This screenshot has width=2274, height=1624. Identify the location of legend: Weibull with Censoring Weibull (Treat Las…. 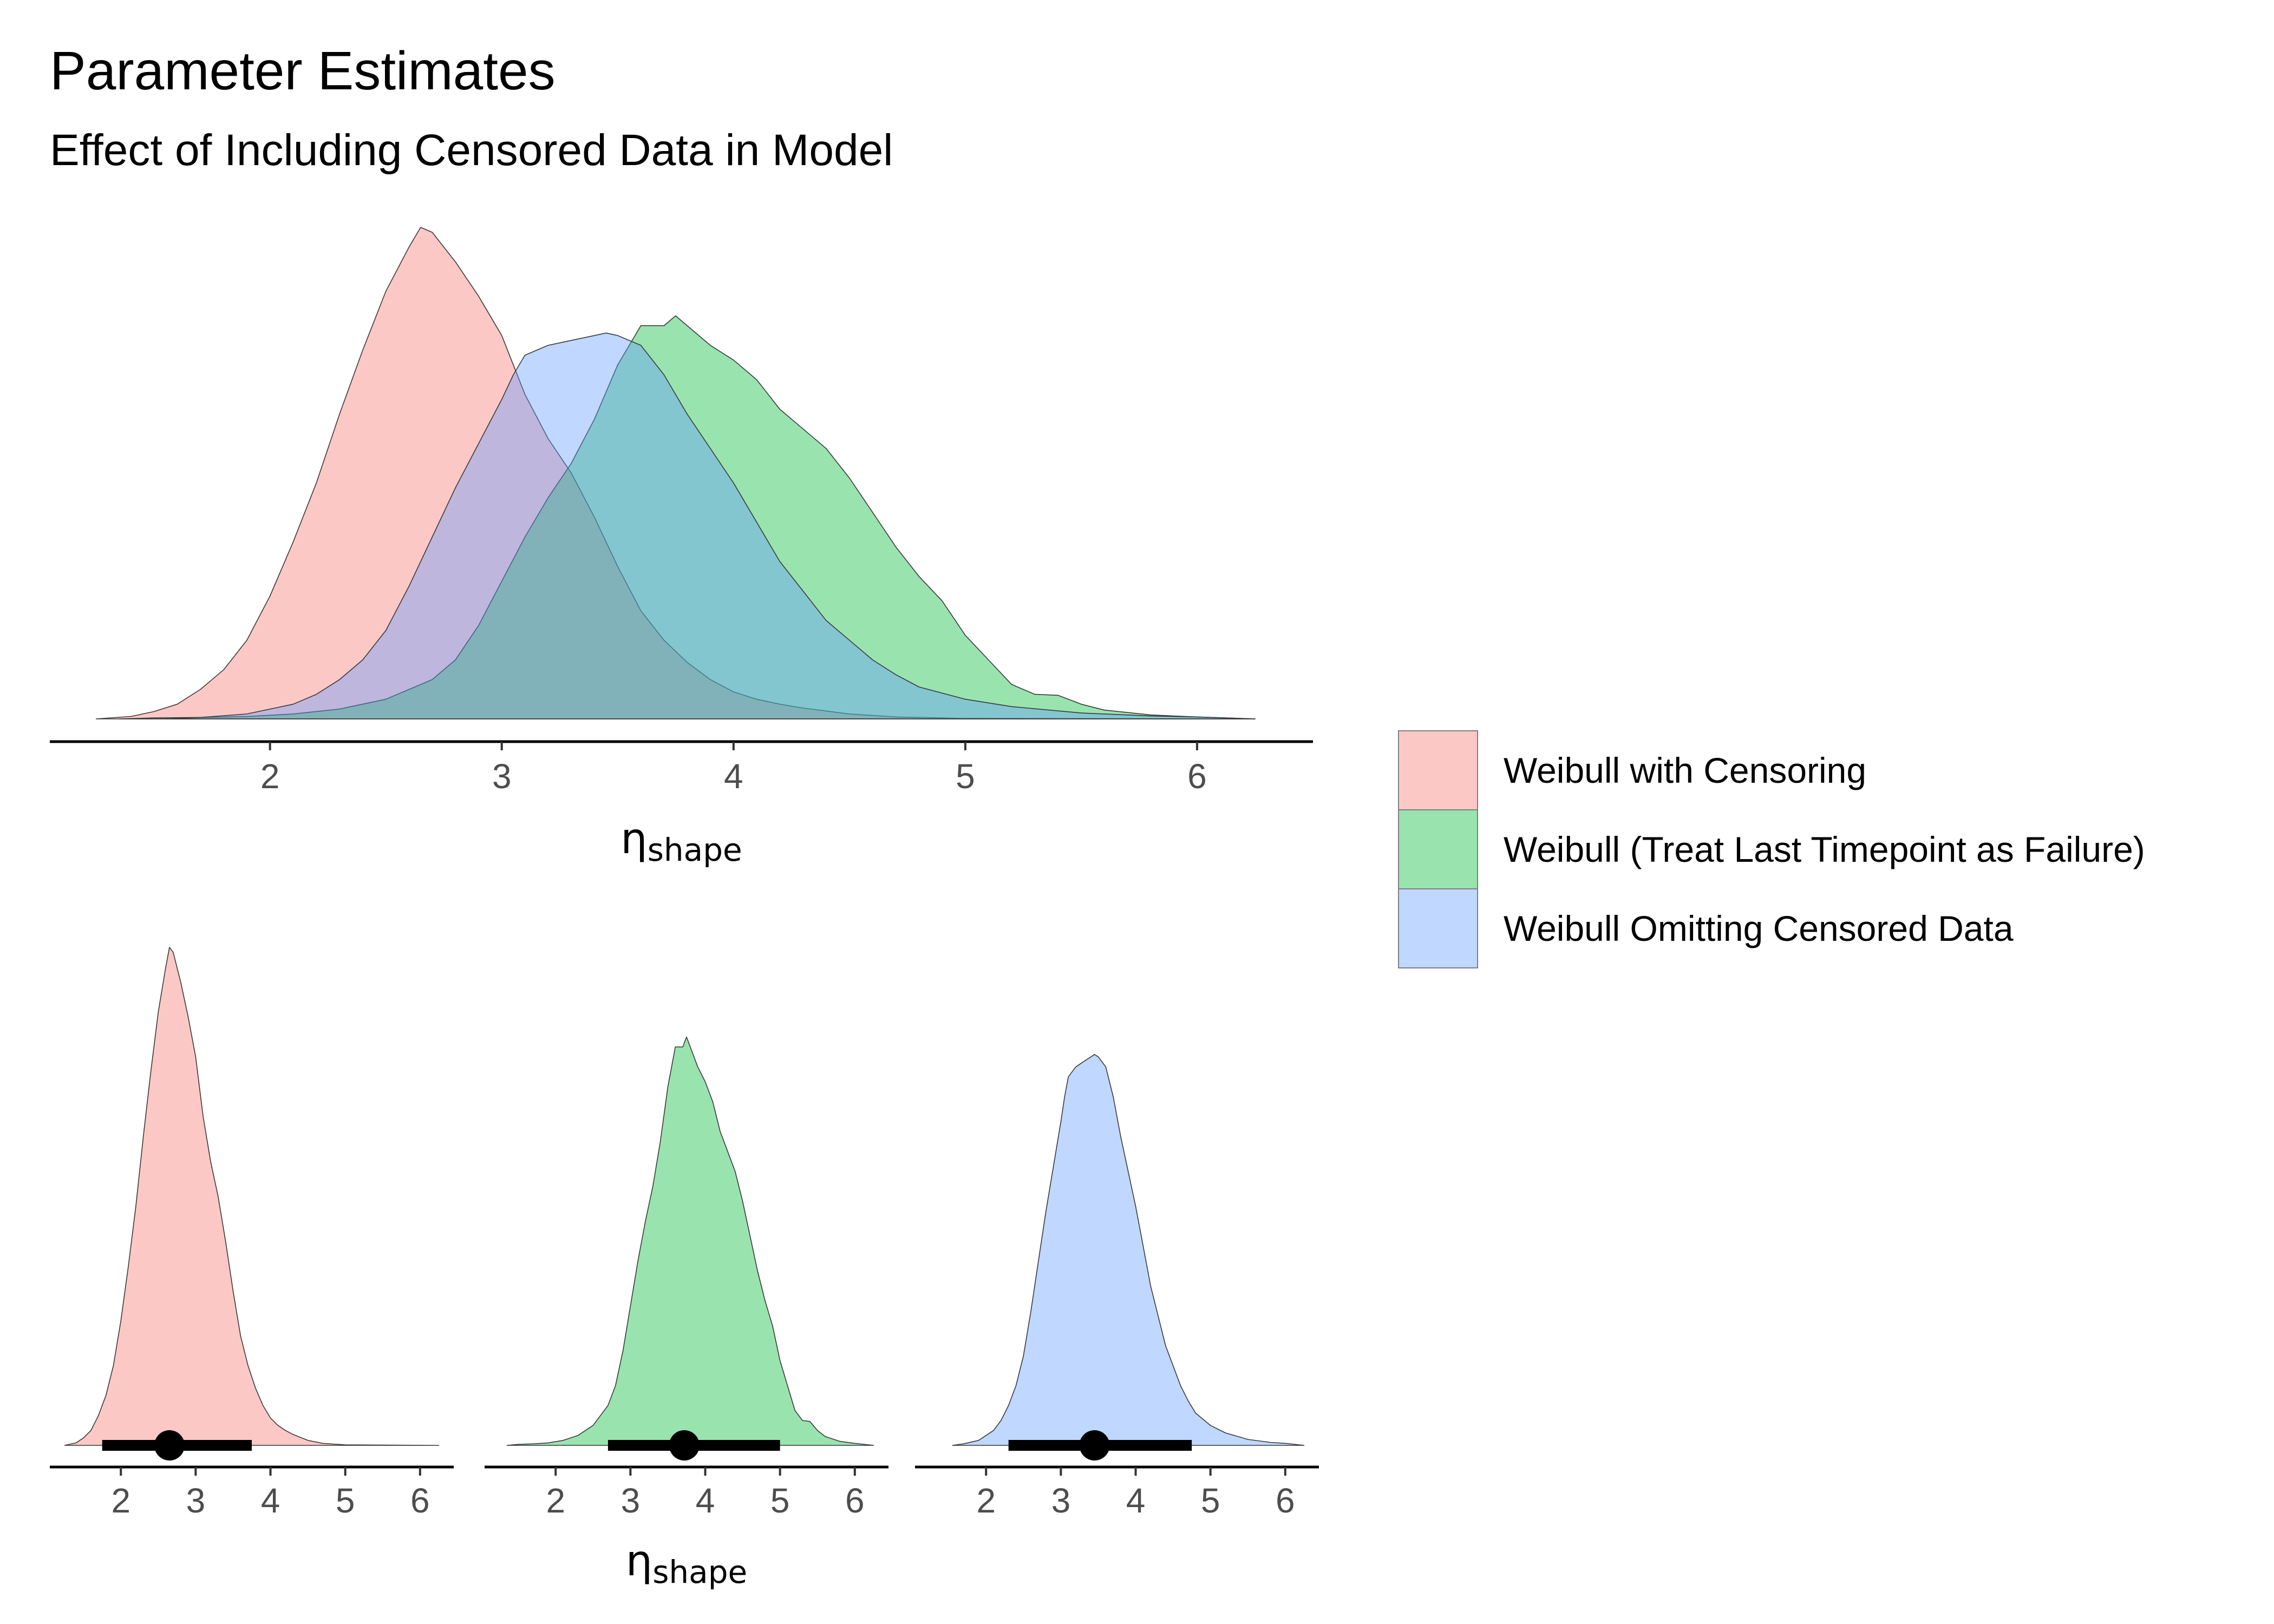
(1772, 849).